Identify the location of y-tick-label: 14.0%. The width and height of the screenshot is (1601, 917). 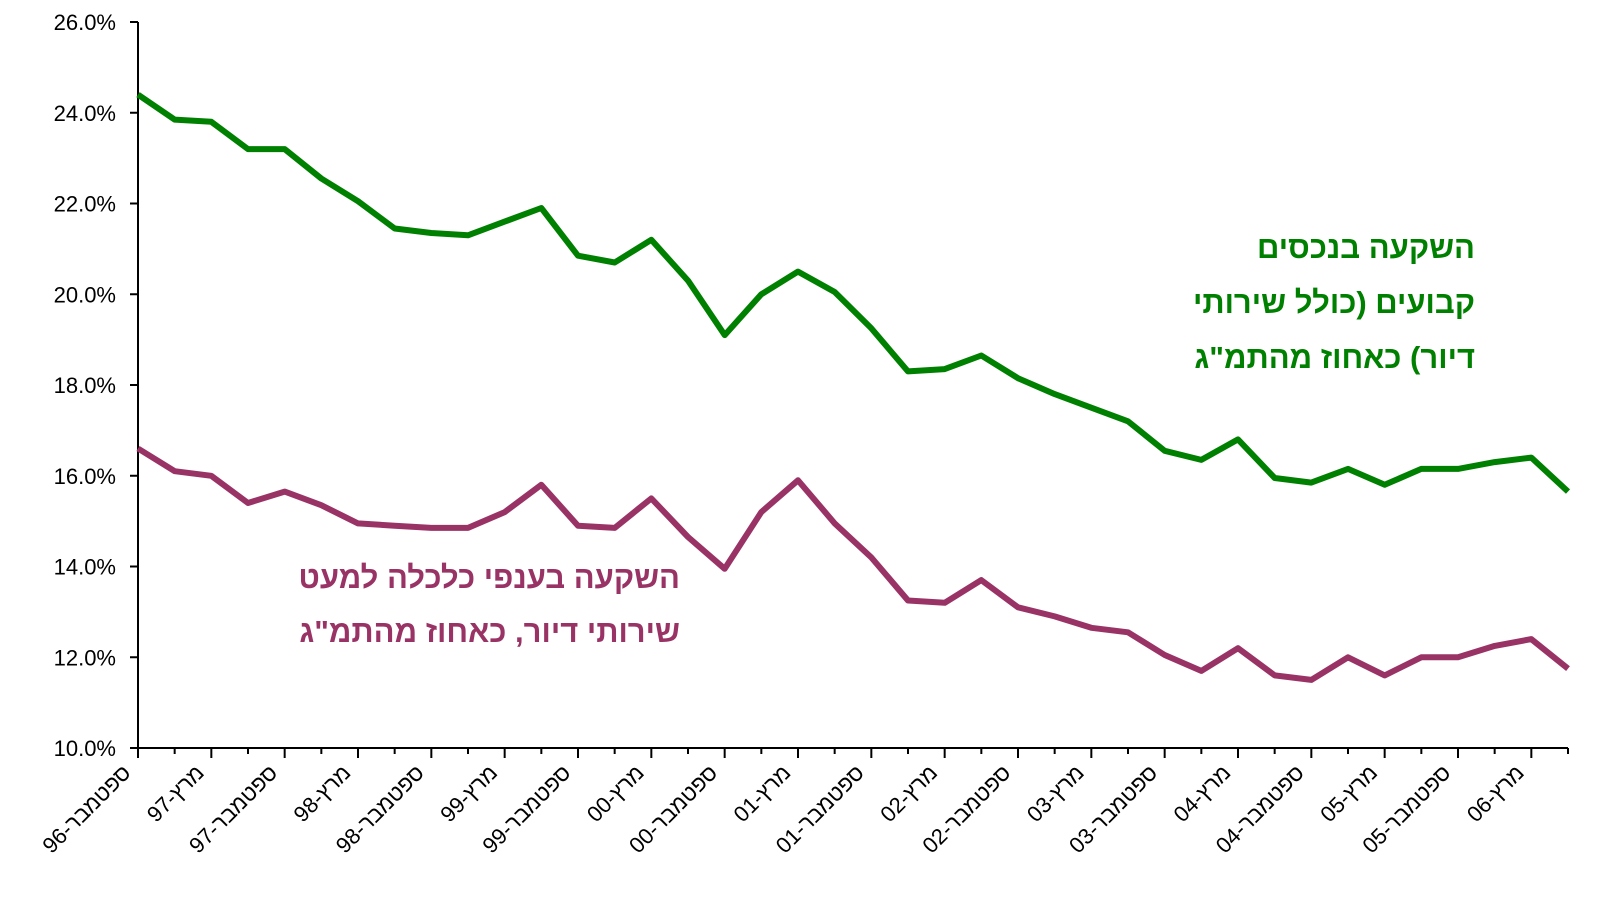
(85, 567).